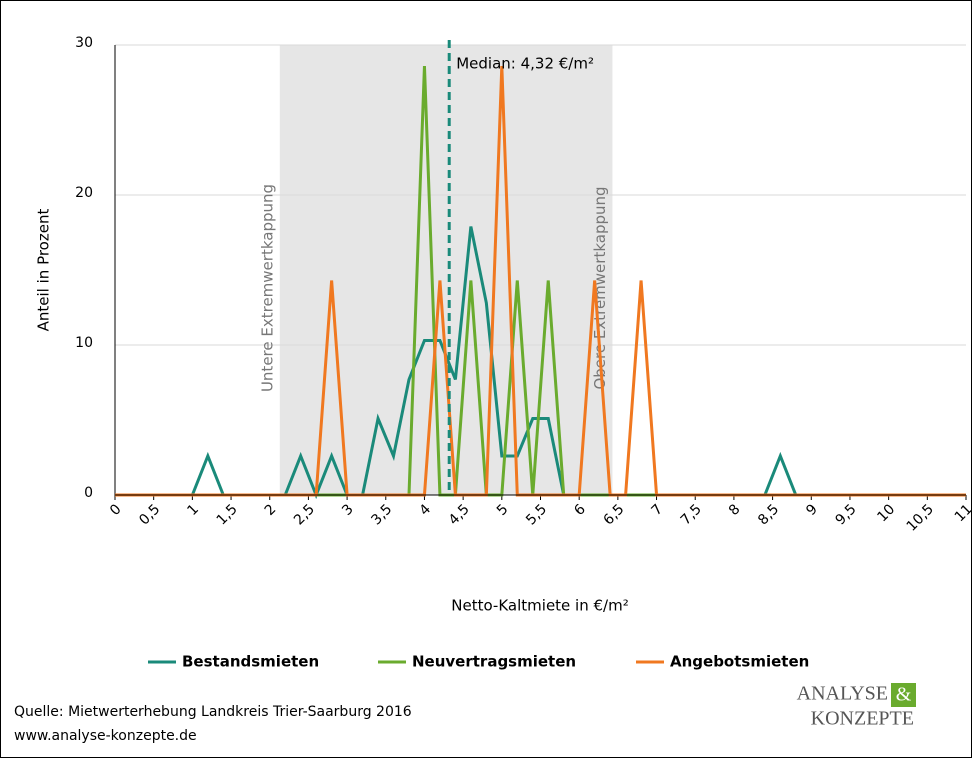 This screenshot has width=972, height=758. Describe the element at coordinates (691, 514) in the screenshot. I see `x-tick-label: 7,5` at that location.